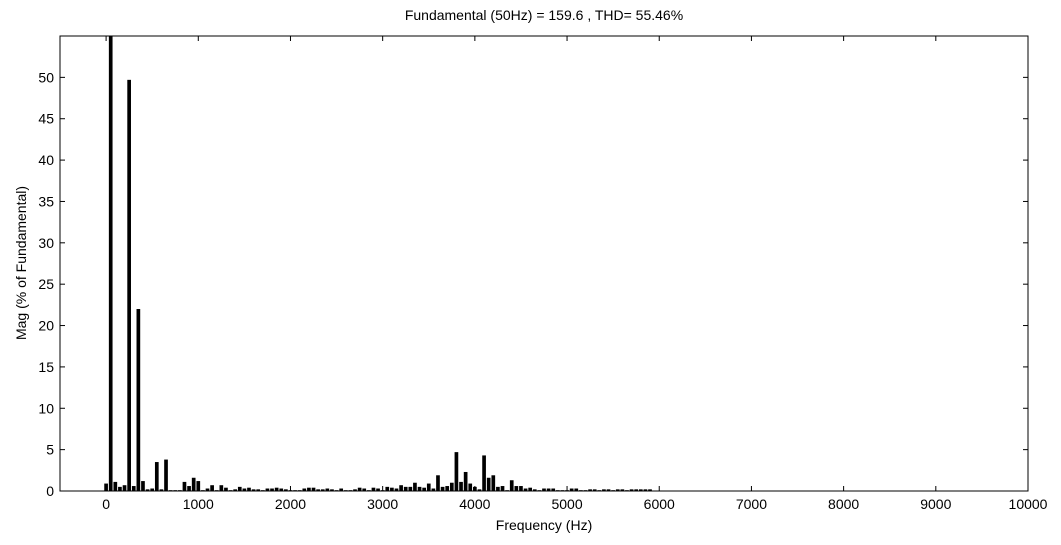  Describe the element at coordinates (382, 504) in the screenshot. I see `x-tick-label: 3000` at that location.